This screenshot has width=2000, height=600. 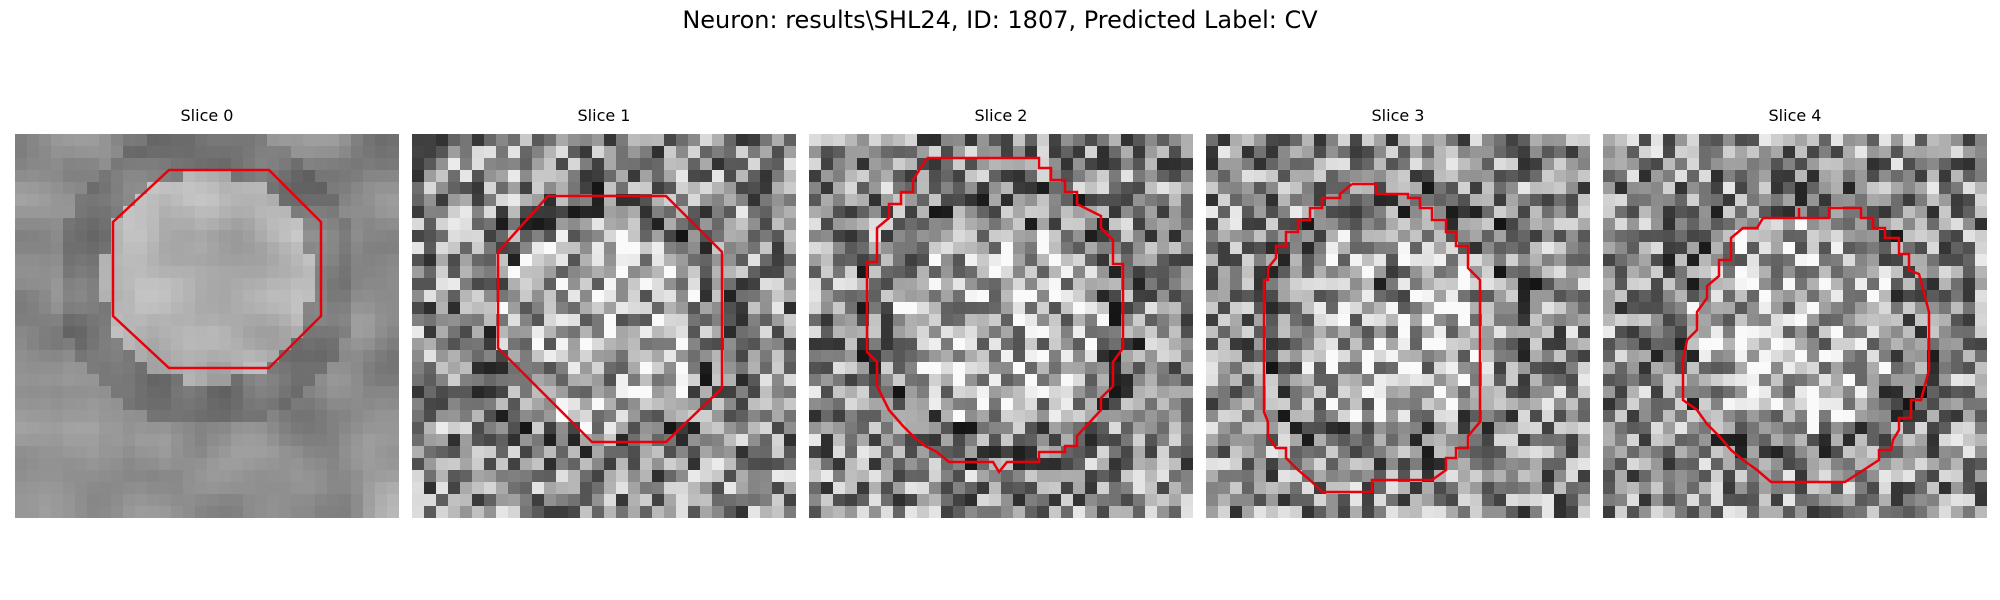 I want to click on slice-panel-4: Slice 4, so click(x=1795, y=312).